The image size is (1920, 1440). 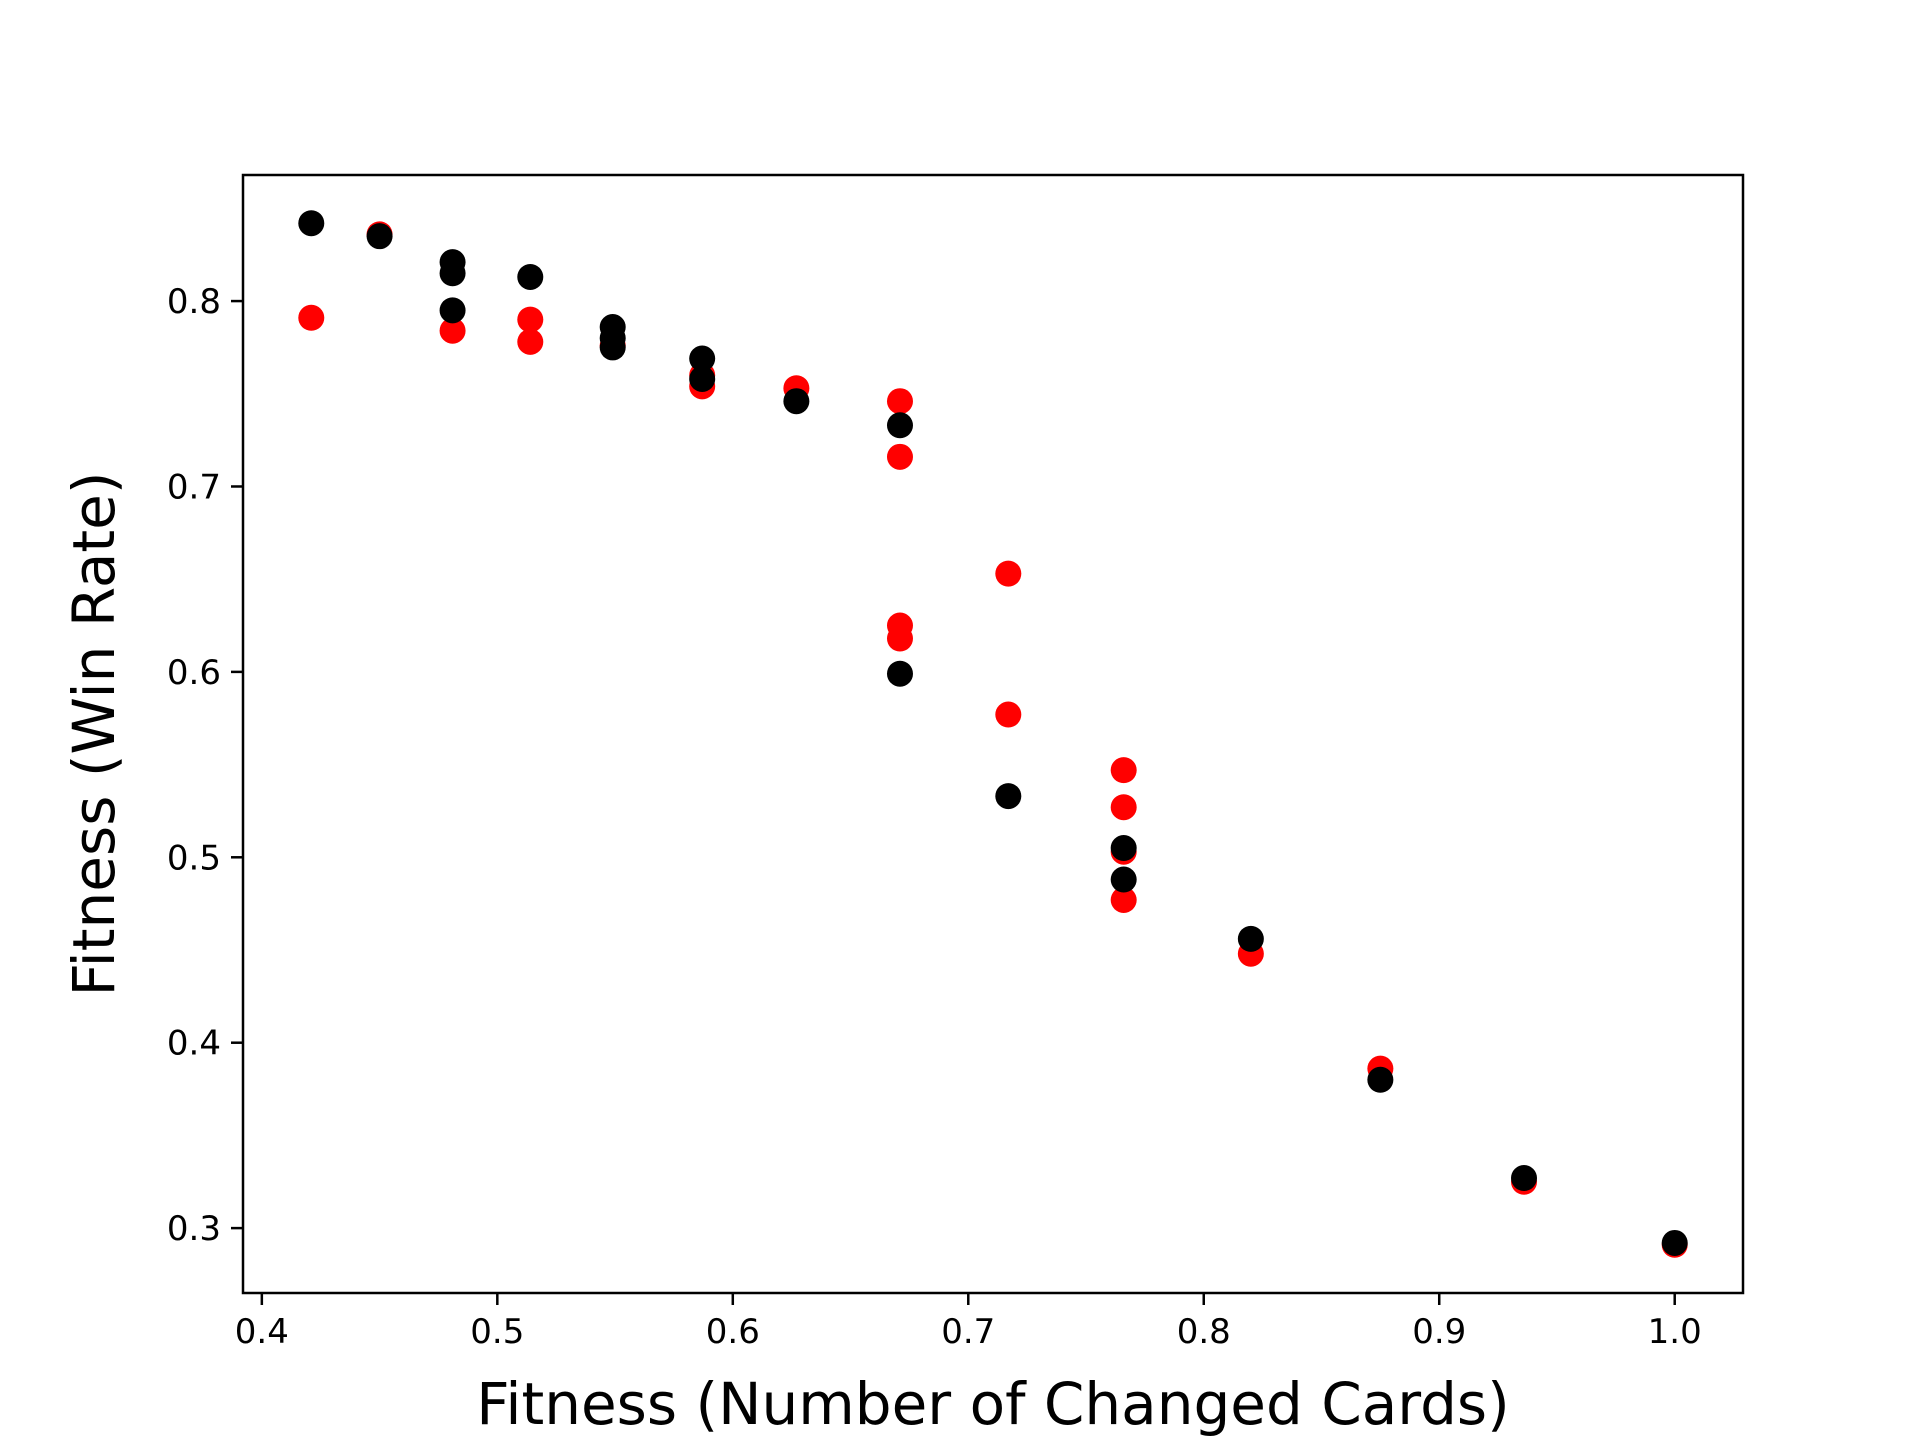 I want to click on y-tick-label: 0.5, so click(x=194, y=858).